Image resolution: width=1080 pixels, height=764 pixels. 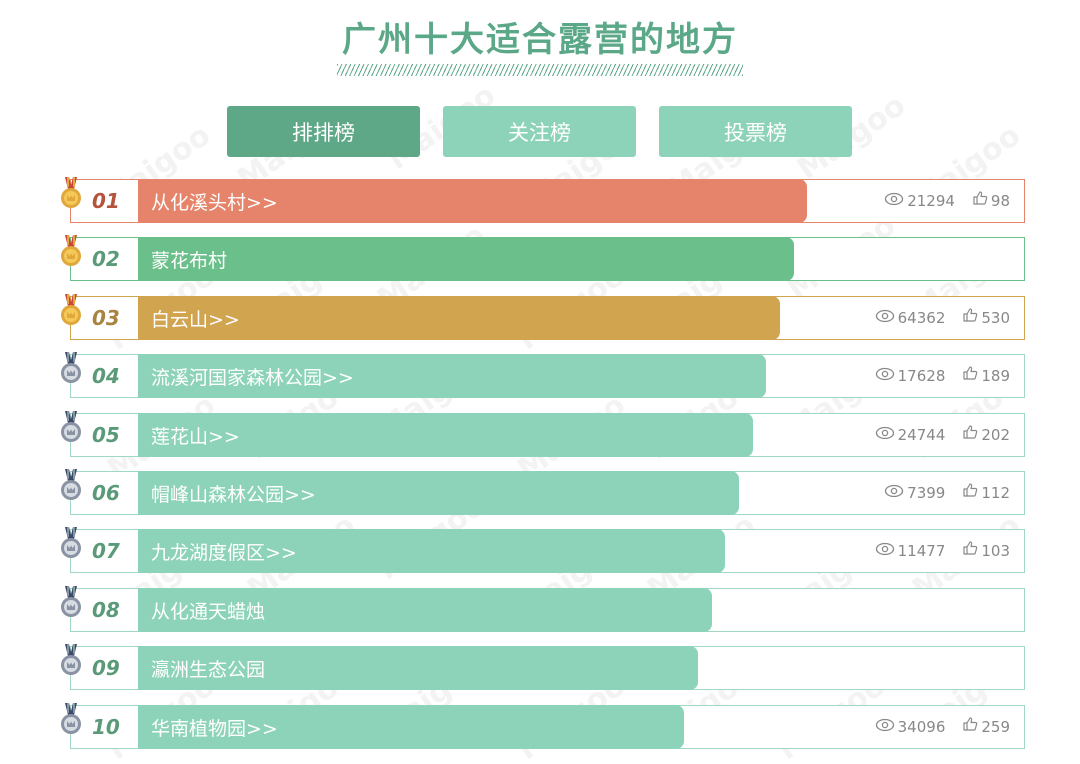 I want to click on item-name-link: 流溪河国家森林公园>>, so click(x=452, y=376).